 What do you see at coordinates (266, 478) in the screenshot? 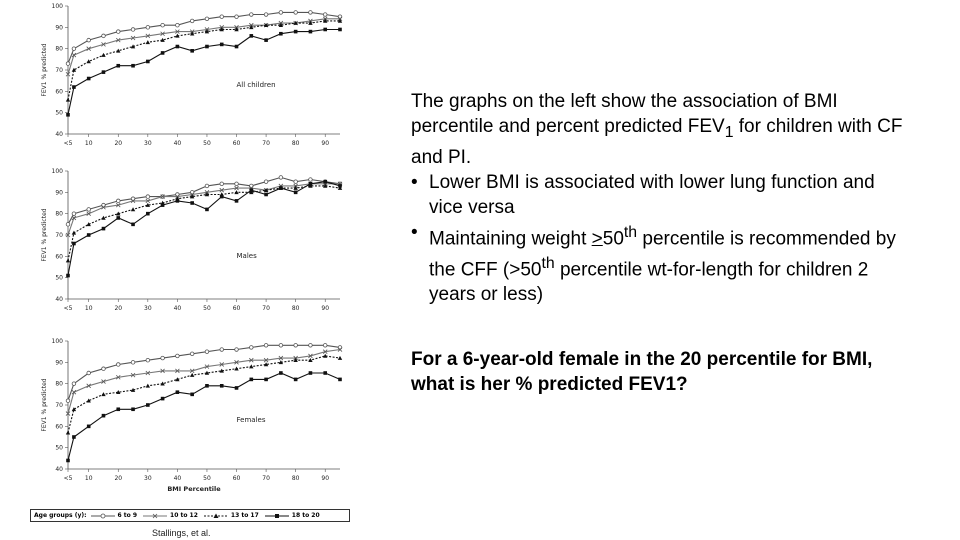
I see `x-tick-label: 70` at bounding box center [266, 478].